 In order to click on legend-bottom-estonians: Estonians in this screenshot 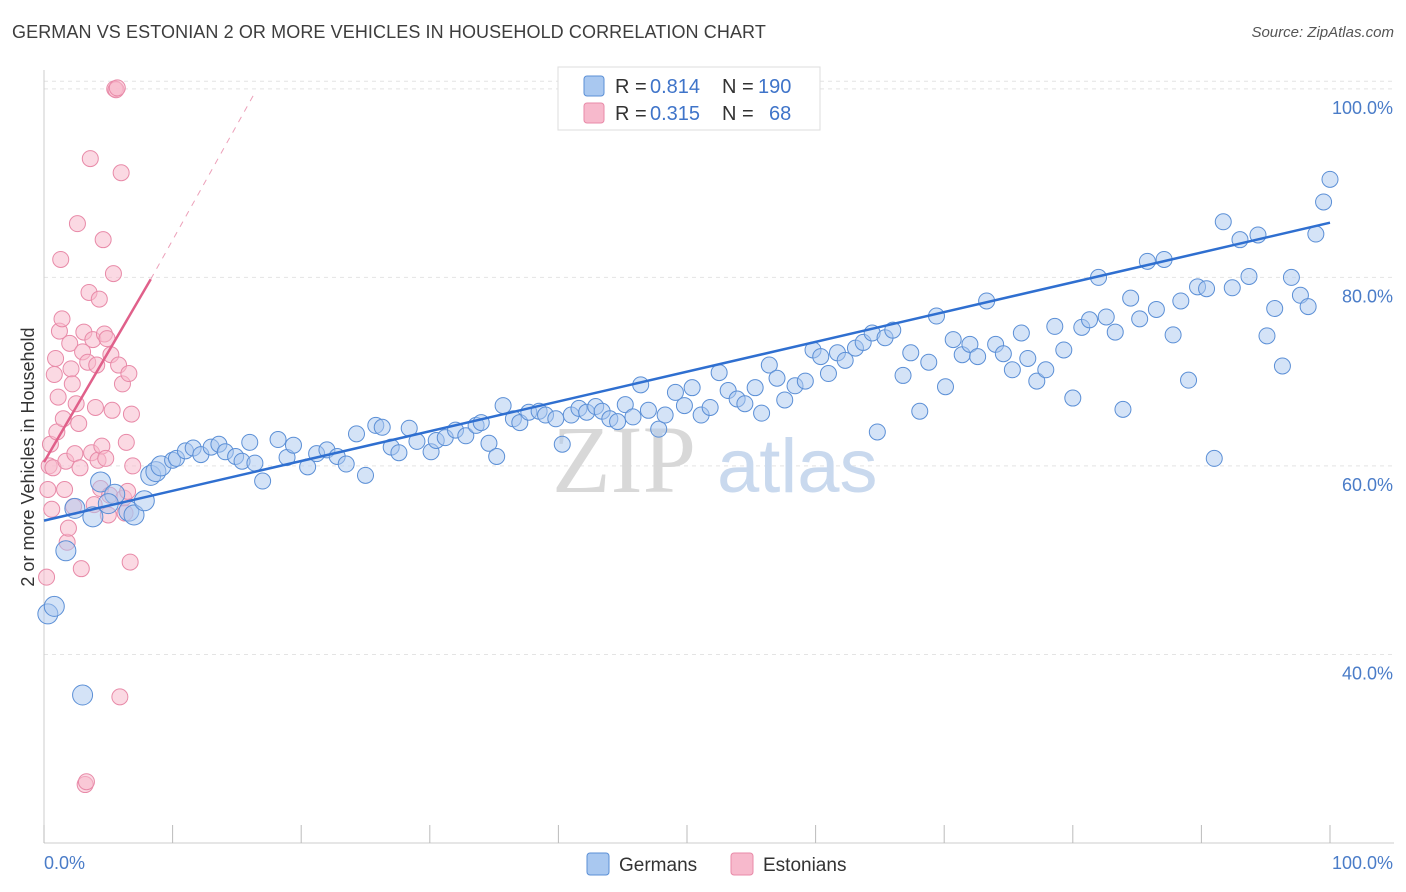, I will do `click(804, 865)`.